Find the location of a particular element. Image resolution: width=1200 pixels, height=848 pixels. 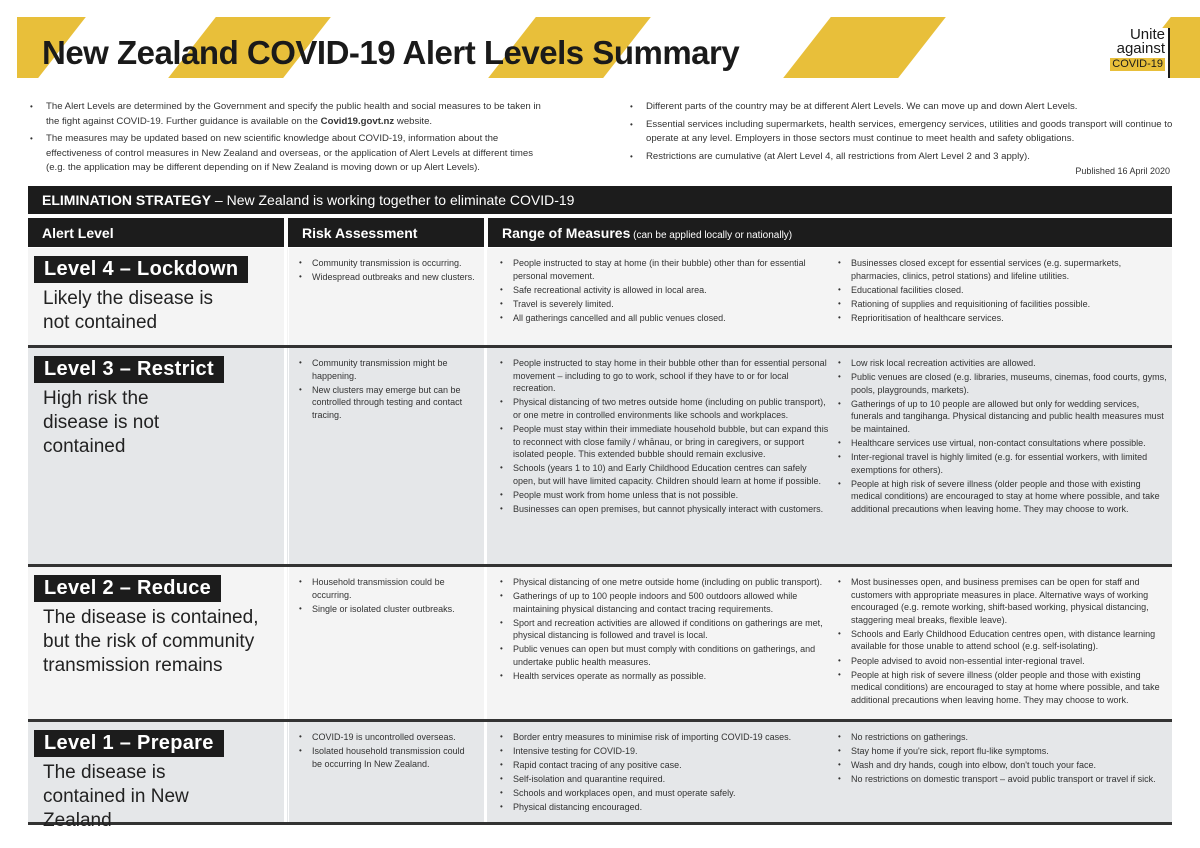

column-header-alert-level: Alert Level is located at coordinates (156, 232).